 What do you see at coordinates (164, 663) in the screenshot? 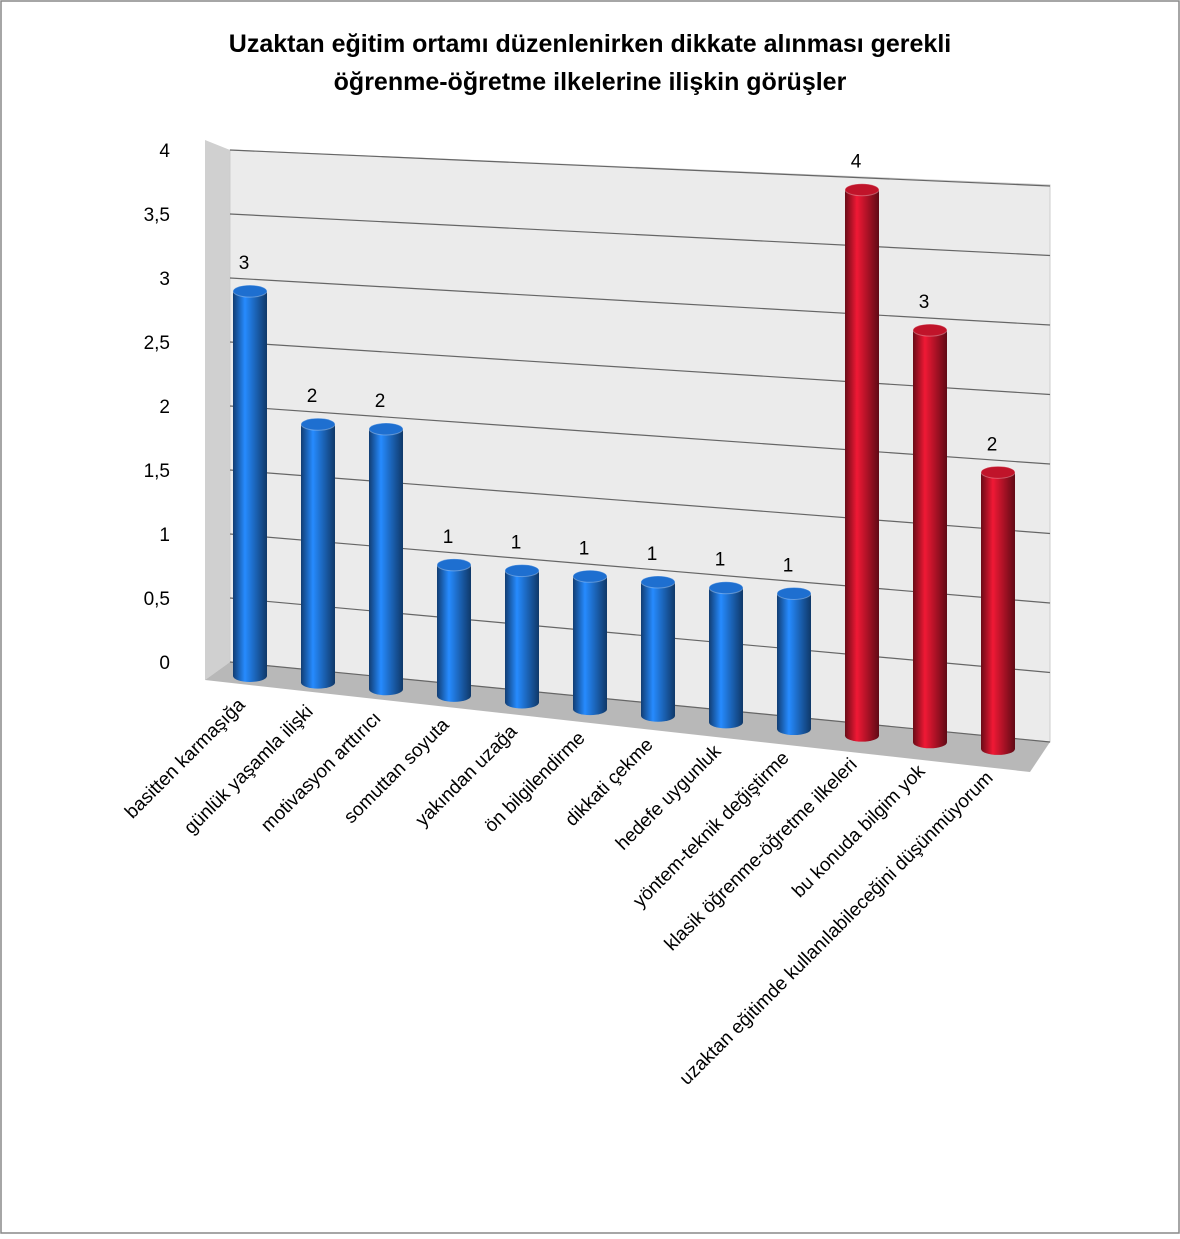
I see `y-tick-label: 0` at bounding box center [164, 663].